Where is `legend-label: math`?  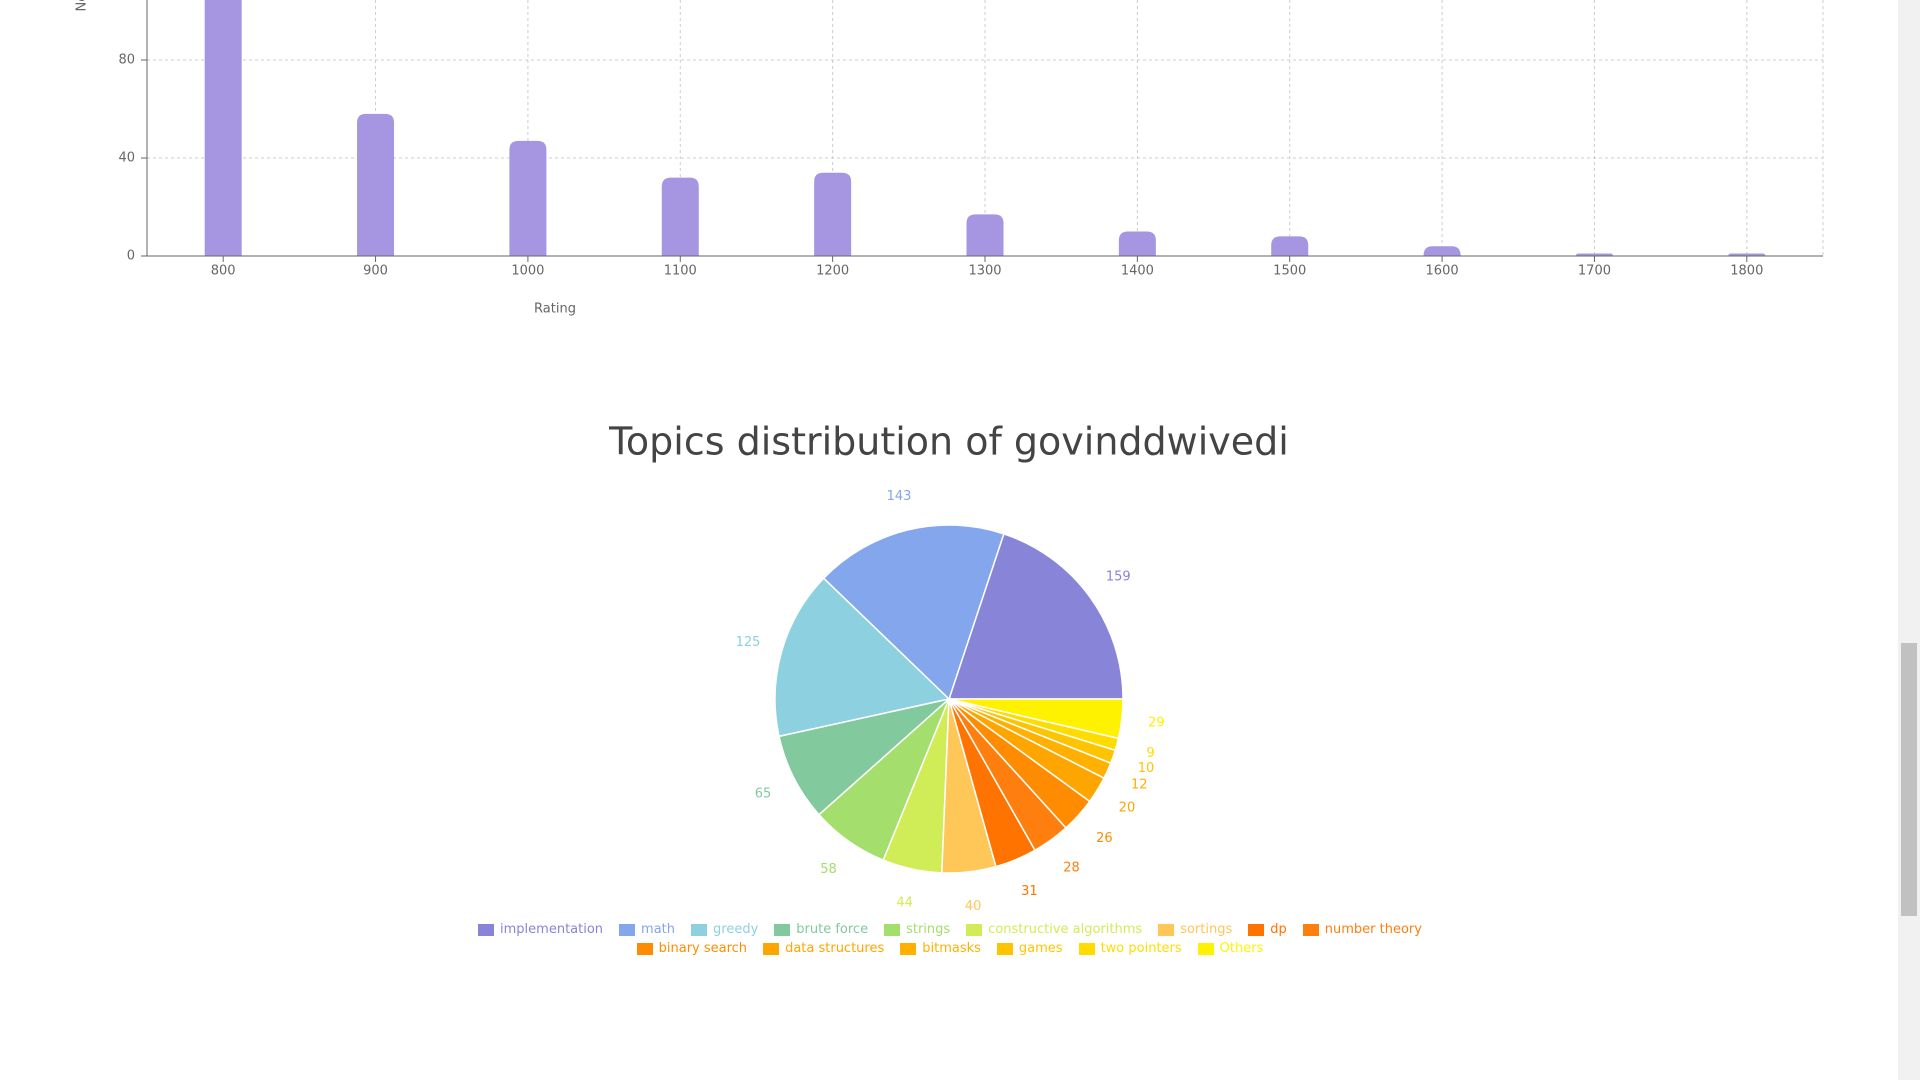
legend-label: math is located at coordinates (658, 929).